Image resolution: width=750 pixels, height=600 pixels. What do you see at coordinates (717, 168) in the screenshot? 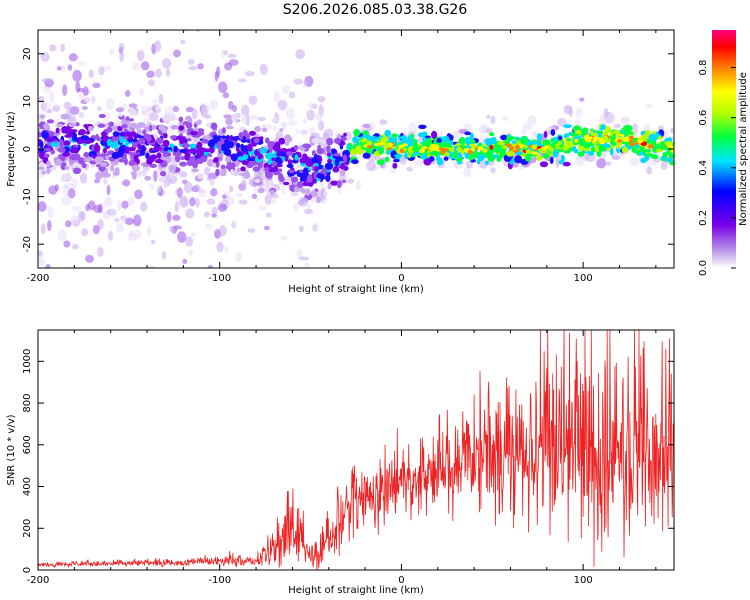
I see `colorbar-axis: 0.0 0.2 0.4 0.6 0.8` at bounding box center [717, 168].